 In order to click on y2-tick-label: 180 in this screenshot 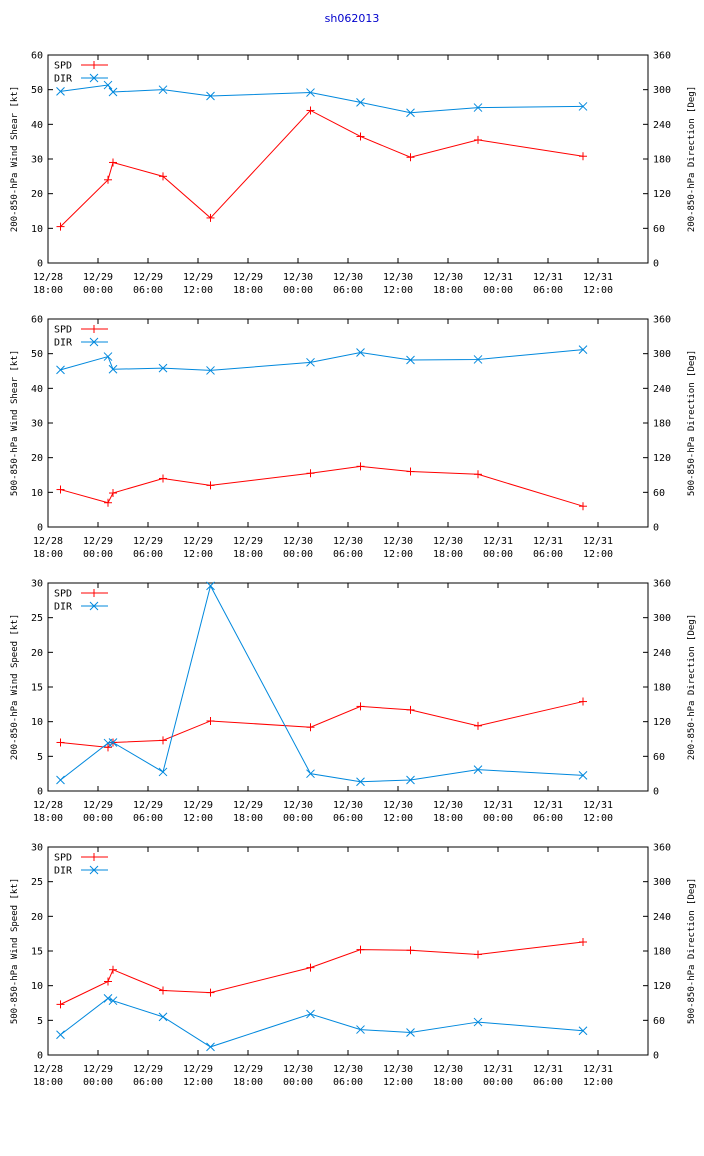, I will do `click(662, 424)`.